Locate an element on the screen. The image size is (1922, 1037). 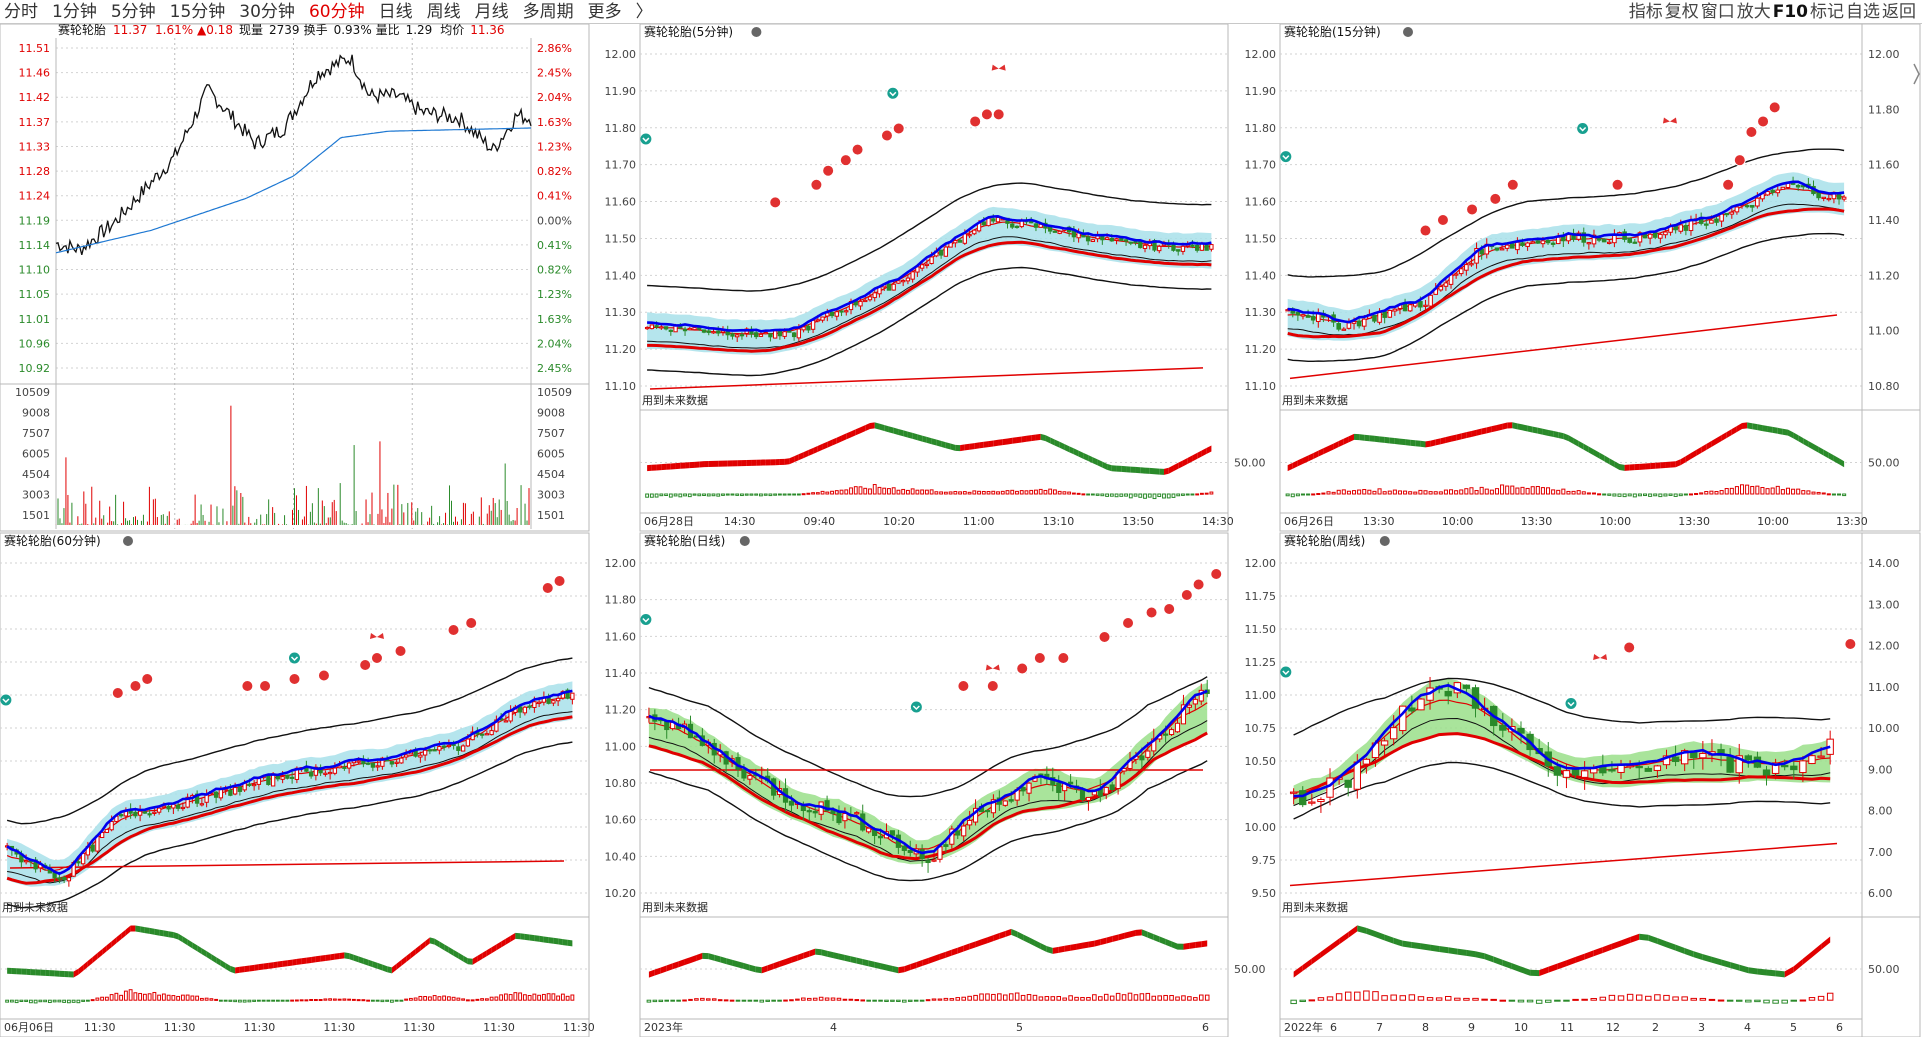
tool-5: 标记 is located at coordinates (1827, 12).